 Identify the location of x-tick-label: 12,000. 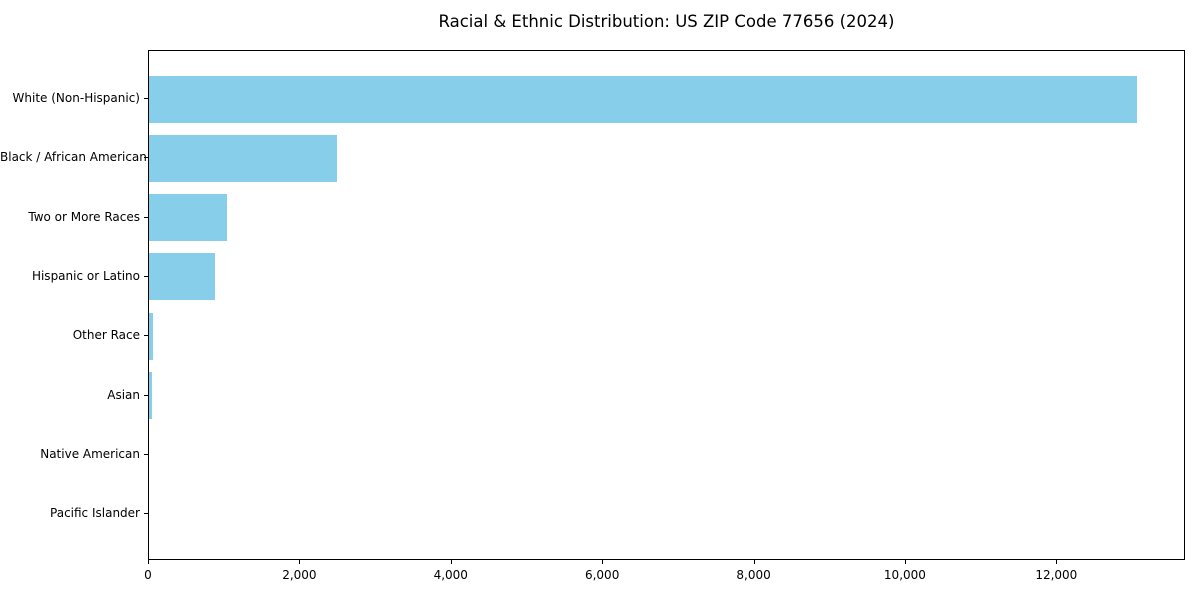
(1056, 575).